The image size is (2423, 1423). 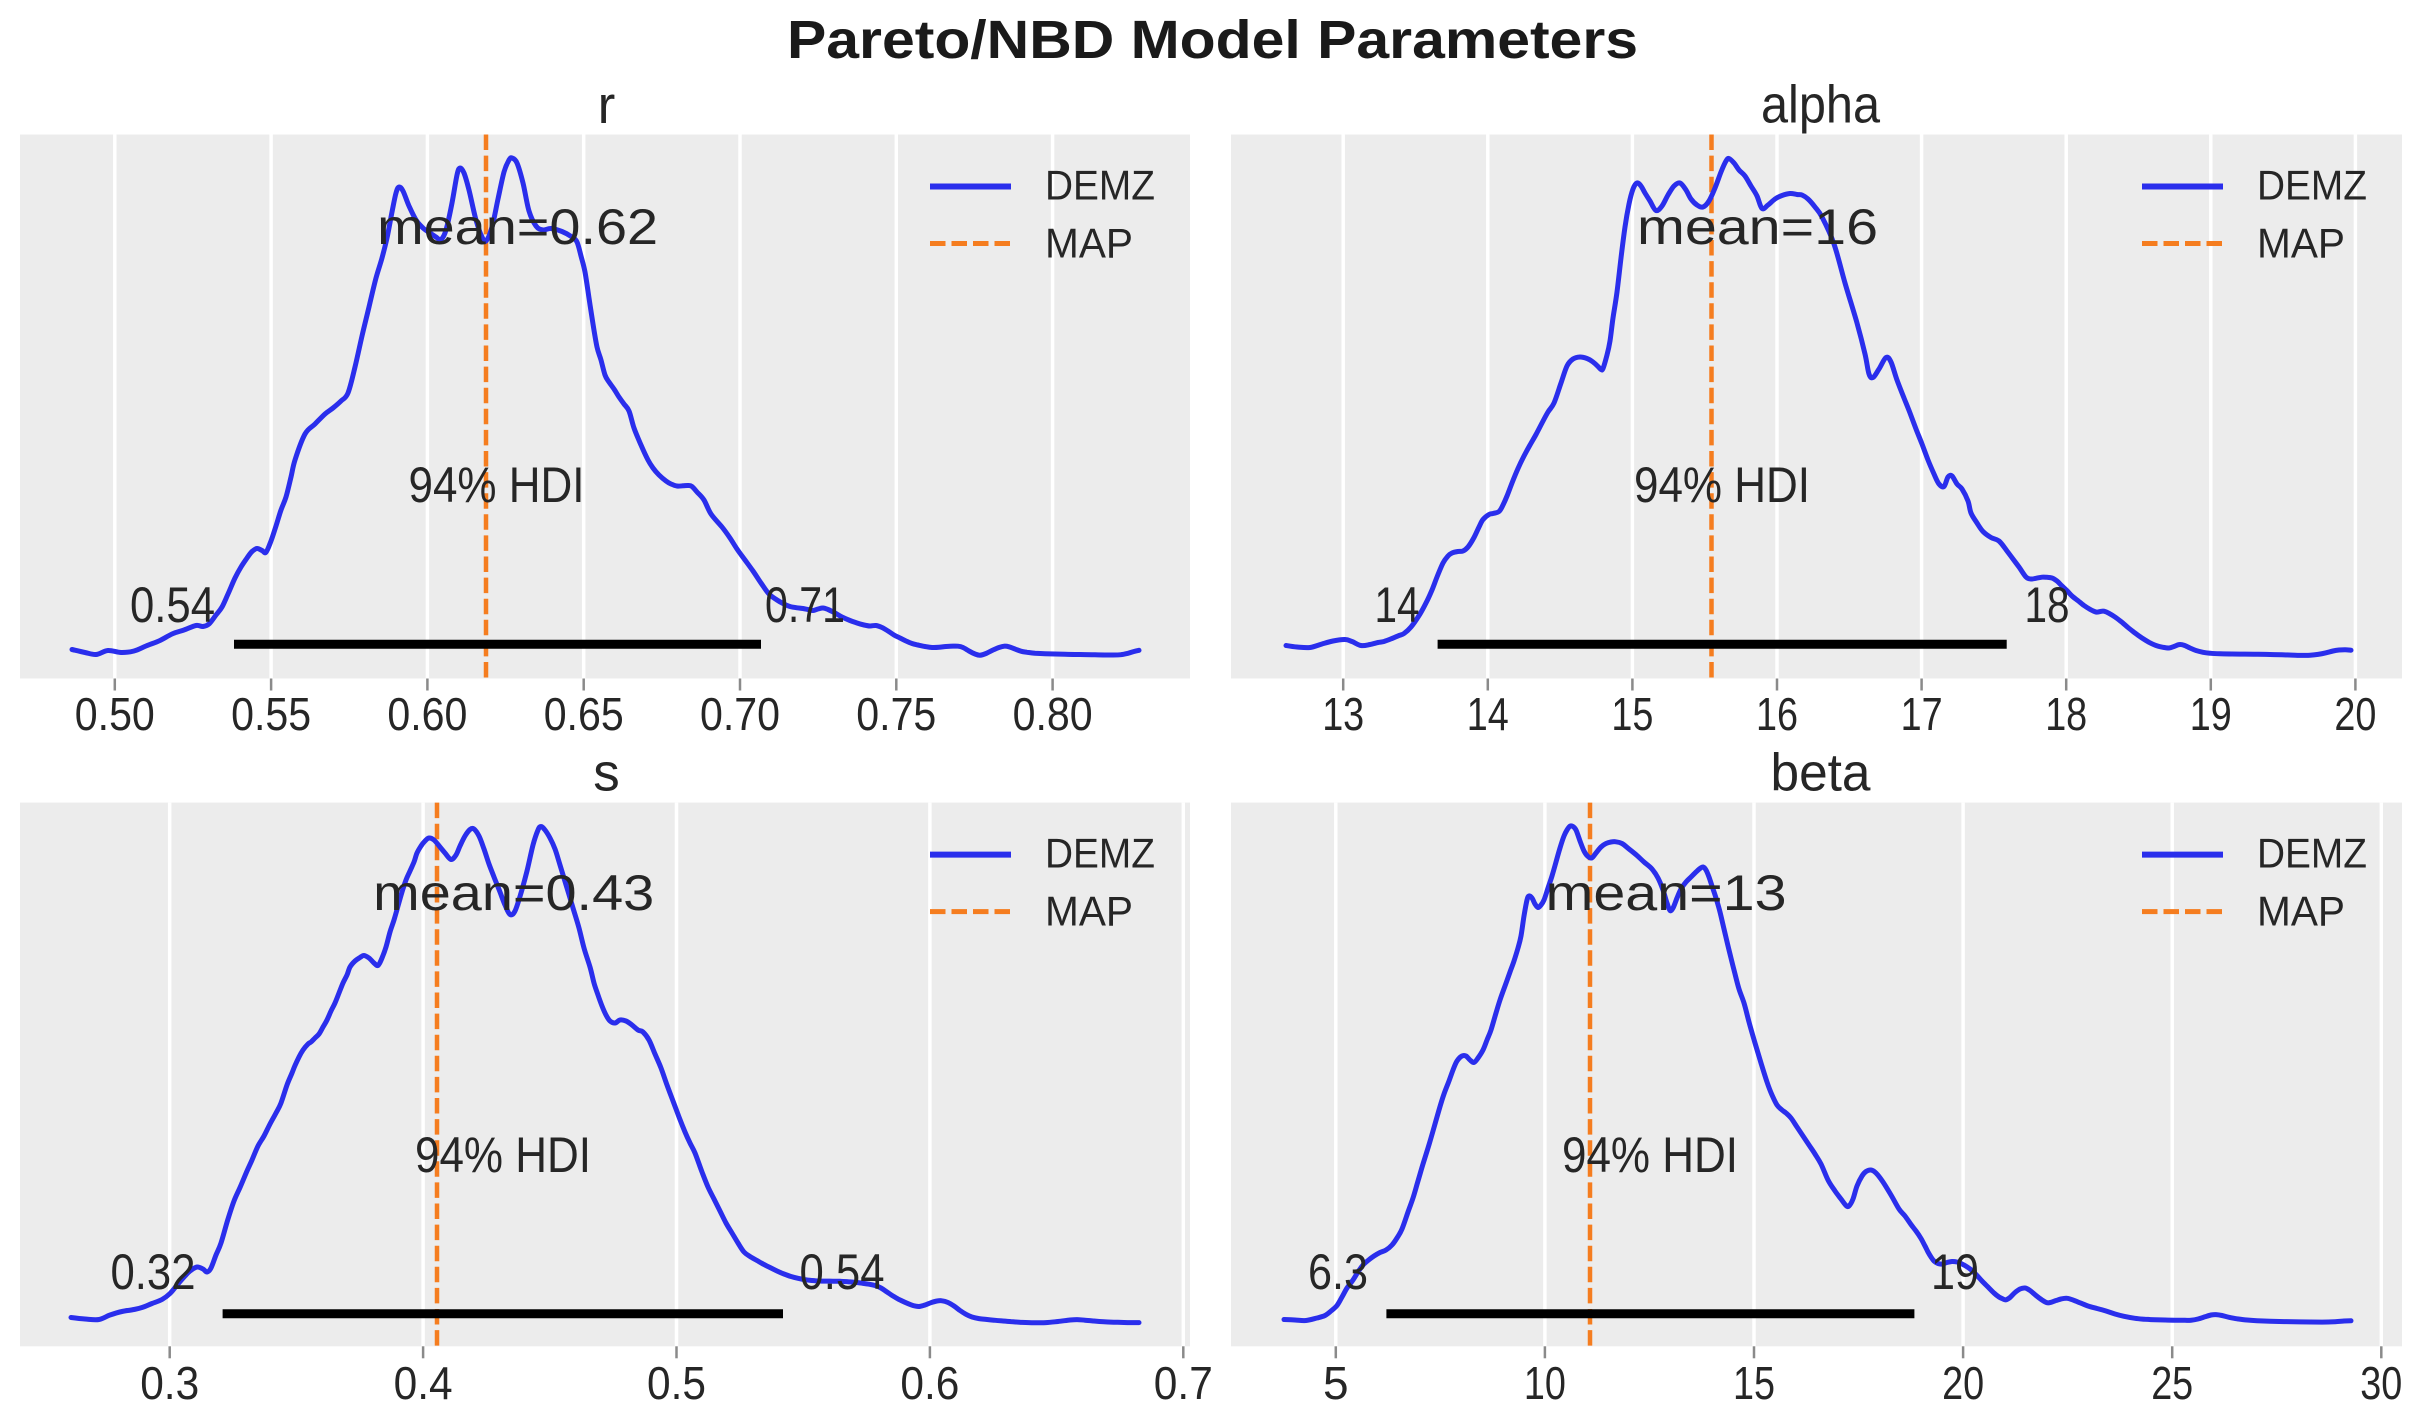 What do you see at coordinates (1343, 714) in the screenshot?
I see `svg-text: 13` at bounding box center [1343, 714].